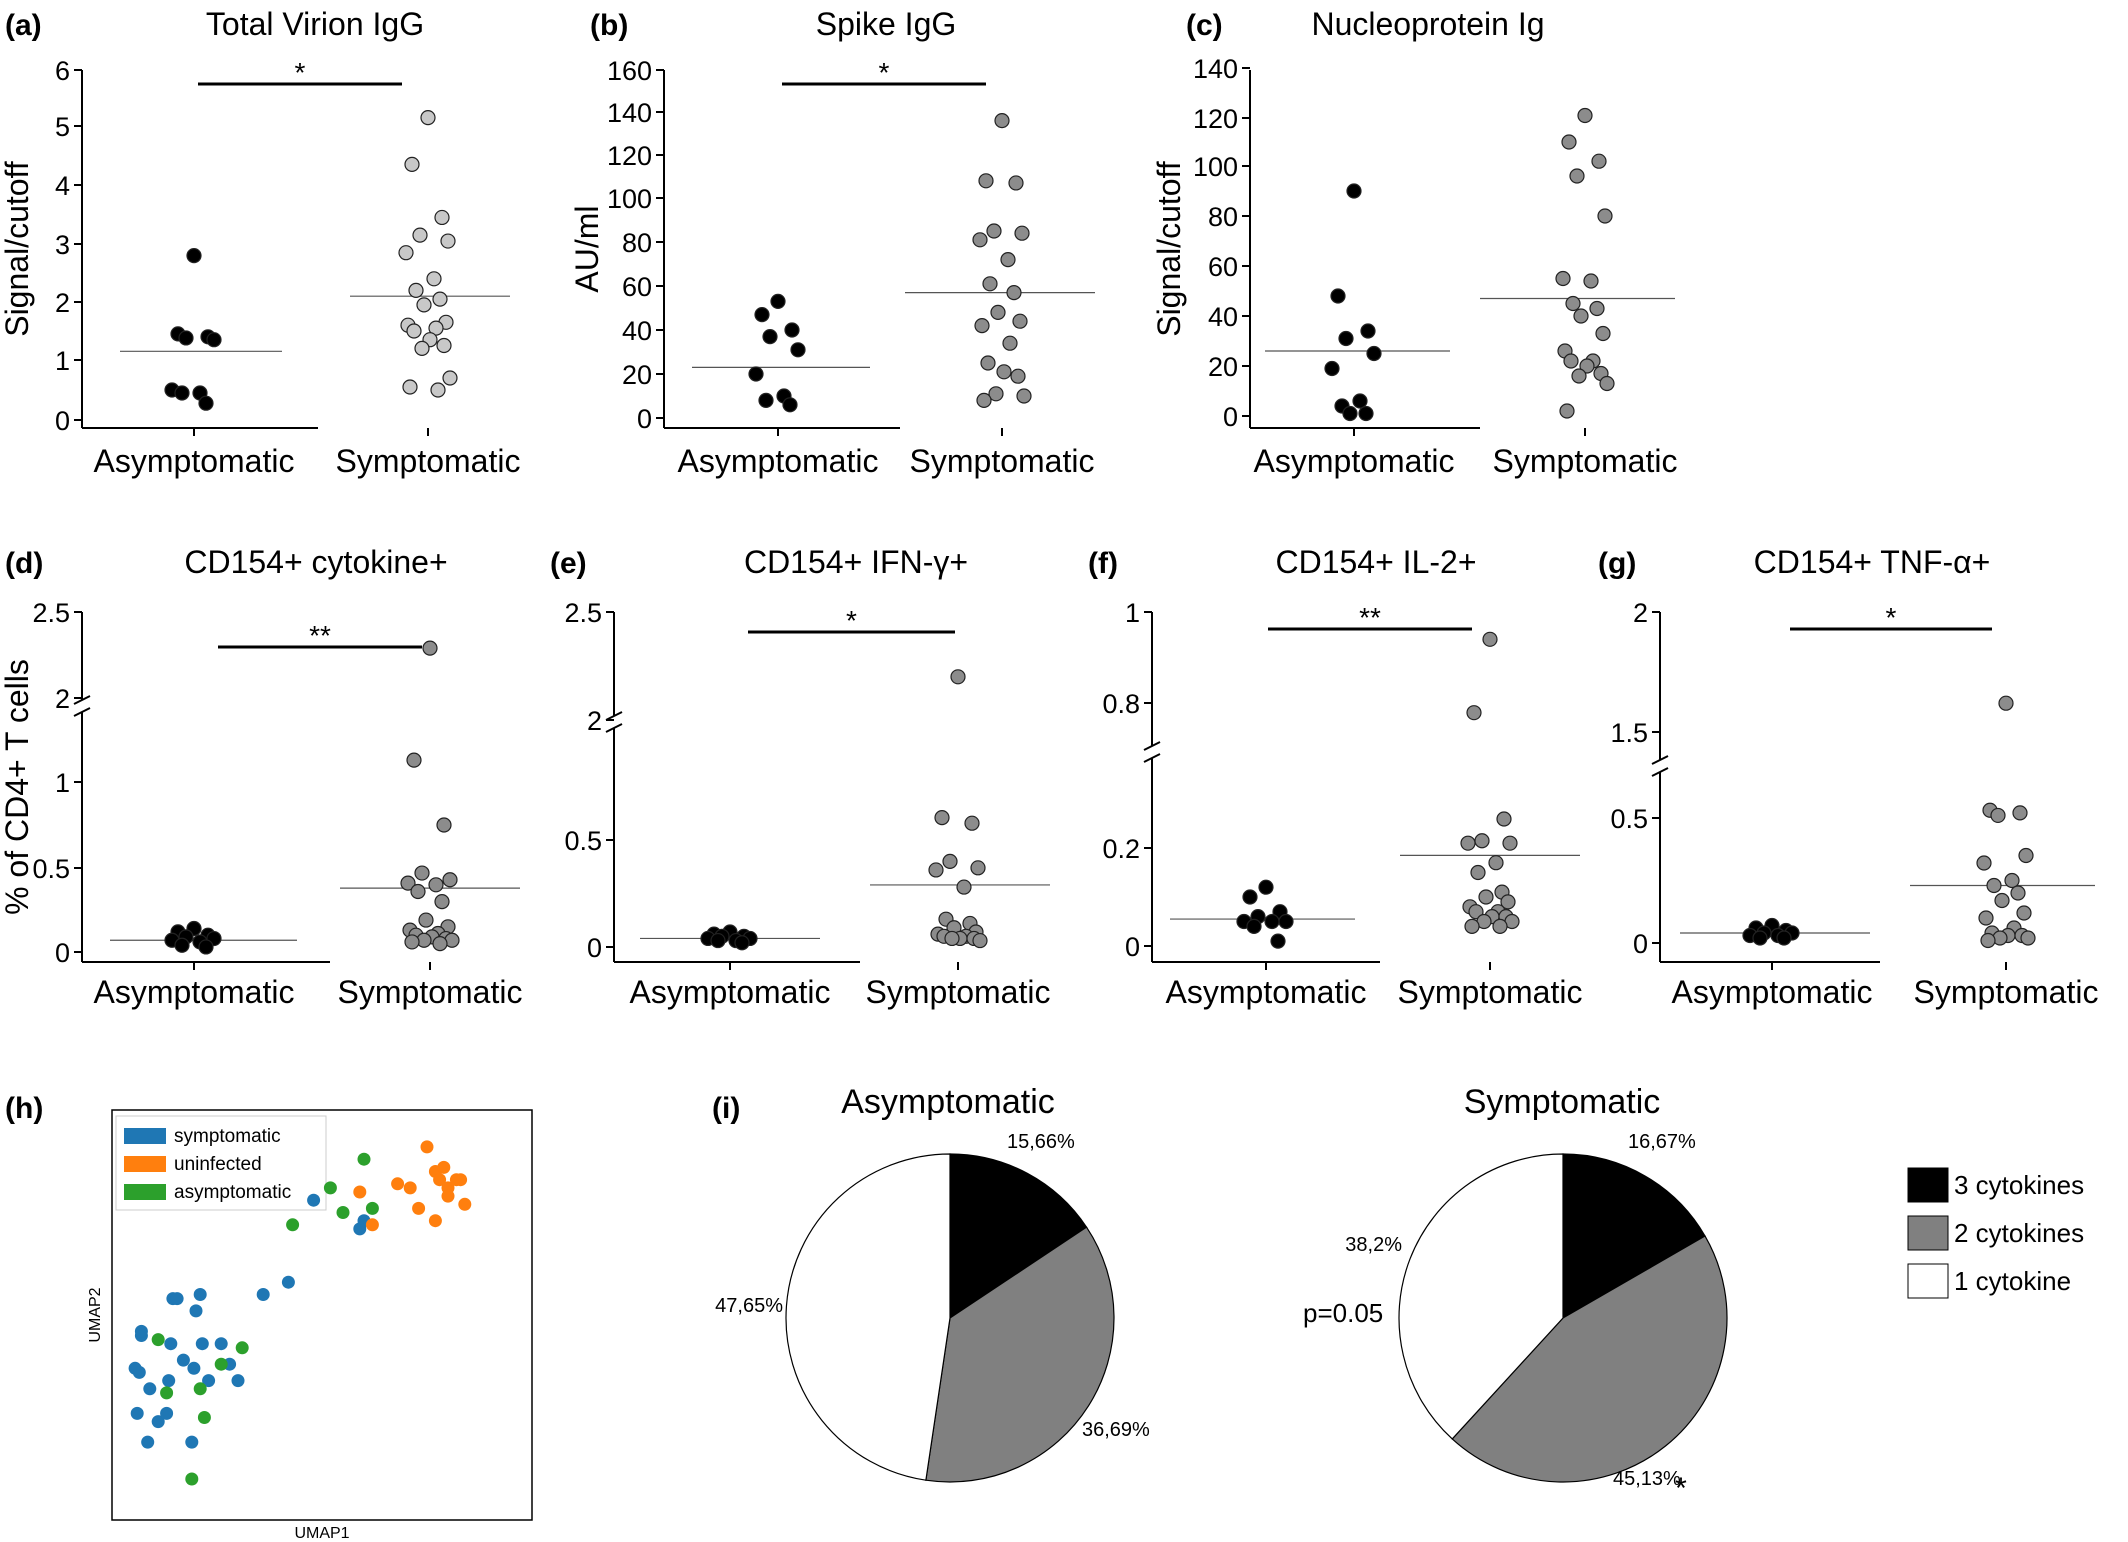 This screenshot has width=2128, height=1542. What do you see at coordinates (95, 1314) in the screenshot?
I see `y-axis-label: UMAP2` at bounding box center [95, 1314].